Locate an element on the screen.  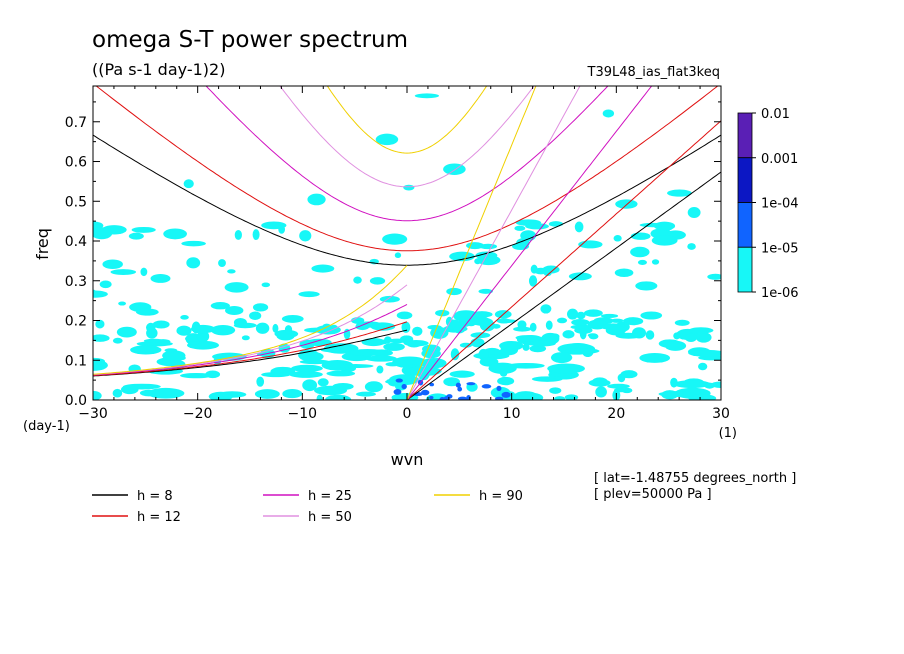
y-unit-label: (day-1) is located at coordinates (46, 426).